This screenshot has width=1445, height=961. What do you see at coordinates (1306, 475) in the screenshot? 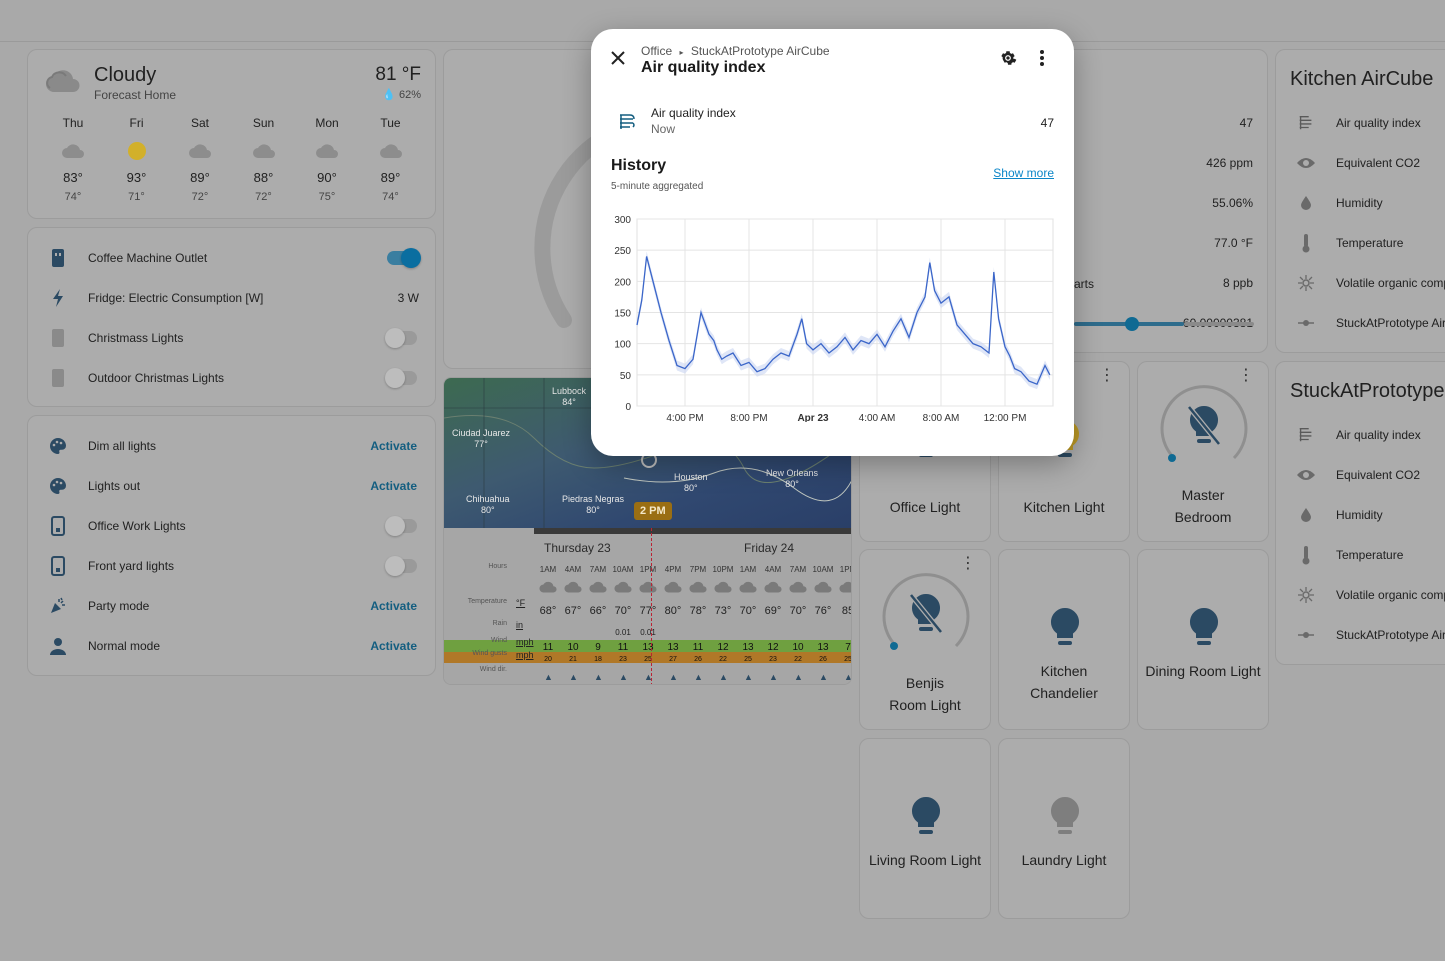
I see `eye-icon` at bounding box center [1306, 475].